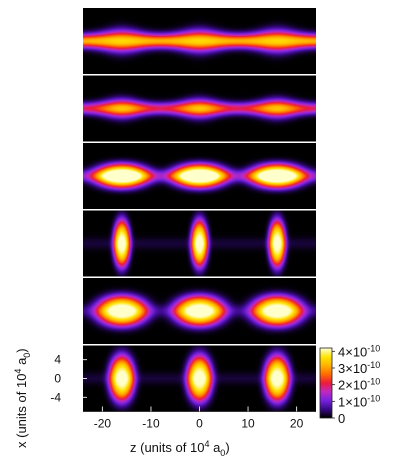 The width and height of the screenshot is (409, 457). Describe the element at coordinates (248, 424) in the screenshot. I see `x-tick-label: 10` at that location.